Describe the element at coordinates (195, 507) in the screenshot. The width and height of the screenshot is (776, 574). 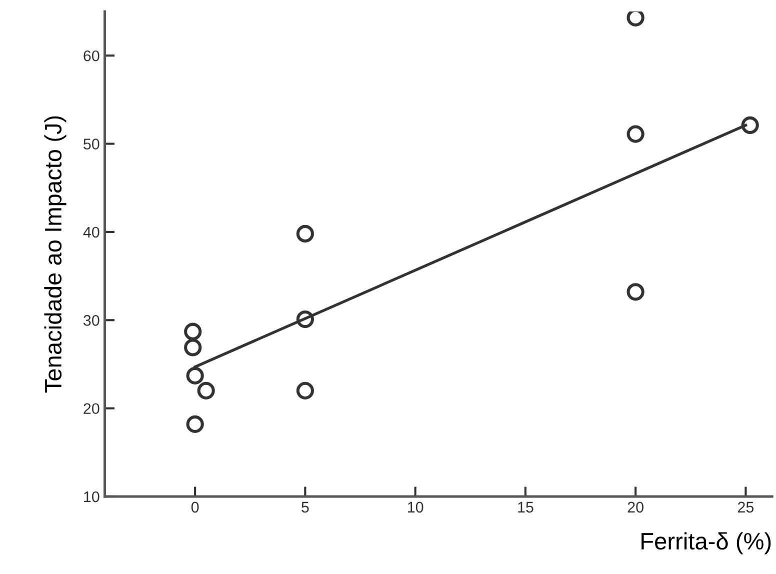
I see `x-tick-label: 0` at that location.